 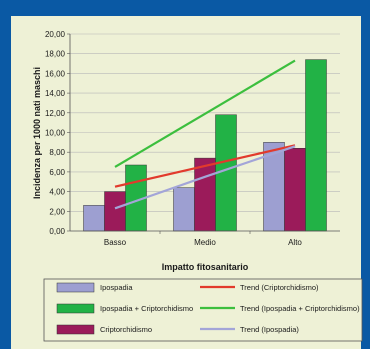 What do you see at coordinates (116, 287) in the screenshot?
I see `legend-label: Ipospadia` at bounding box center [116, 287].